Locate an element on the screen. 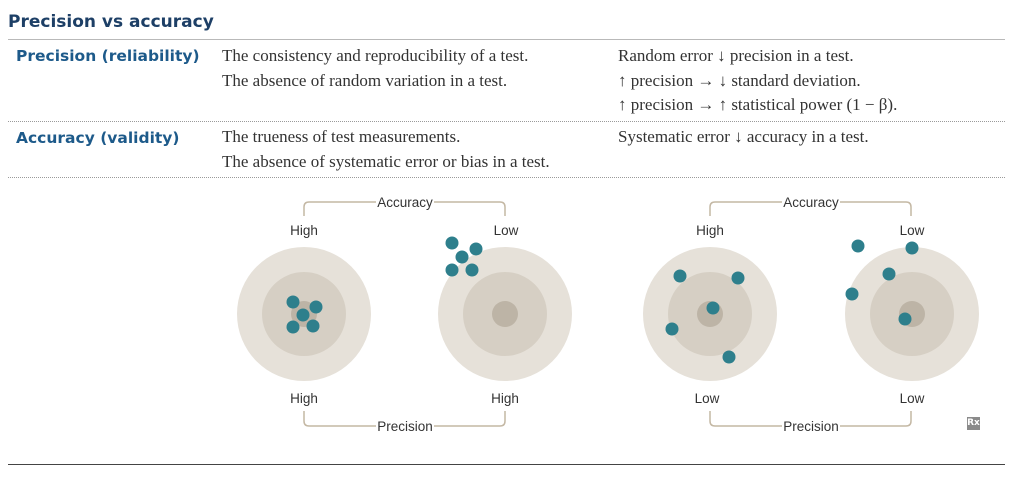  page-title: Precision vs accuracy is located at coordinates (111, 22).